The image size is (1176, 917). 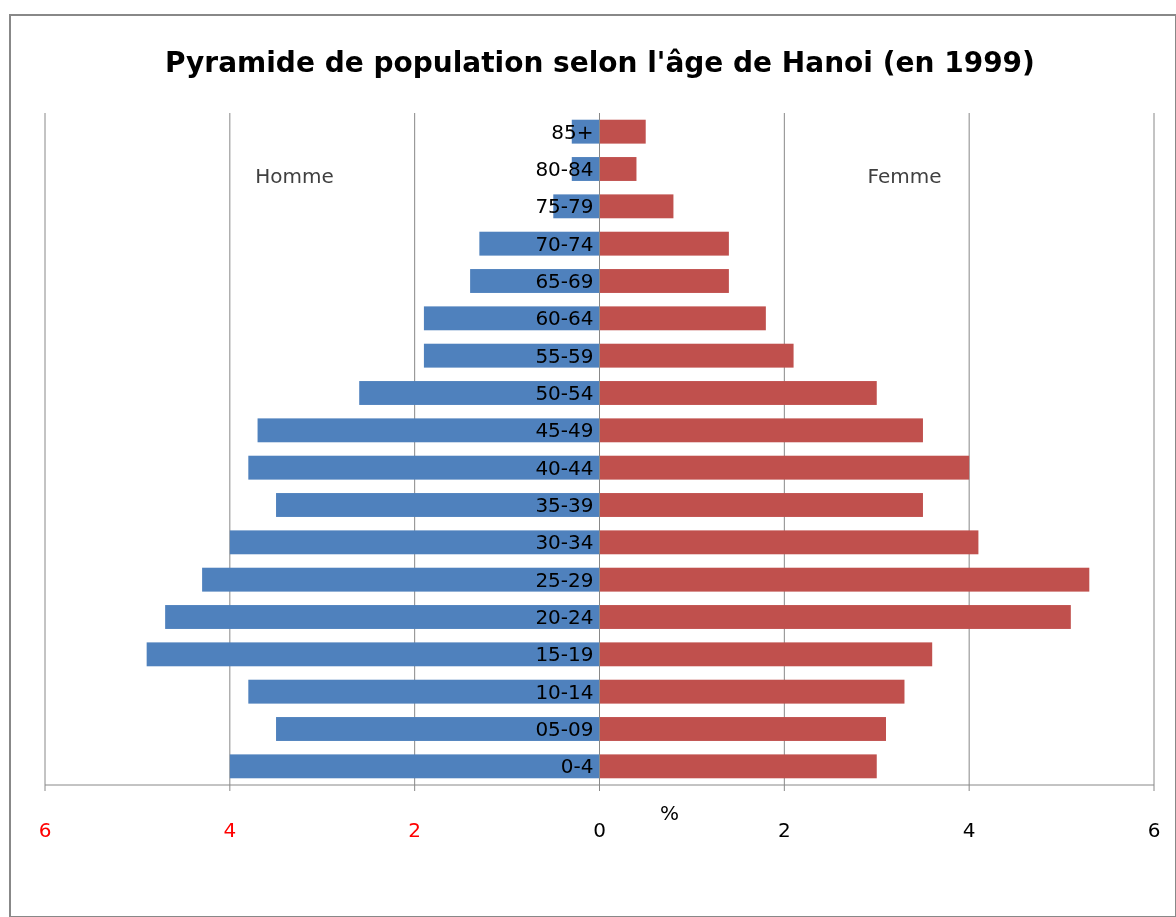 What do you see at coordinates (564, 617) in the screenshot?
I see `y-tick-label: 20-24` at bounding box center [564, 617].